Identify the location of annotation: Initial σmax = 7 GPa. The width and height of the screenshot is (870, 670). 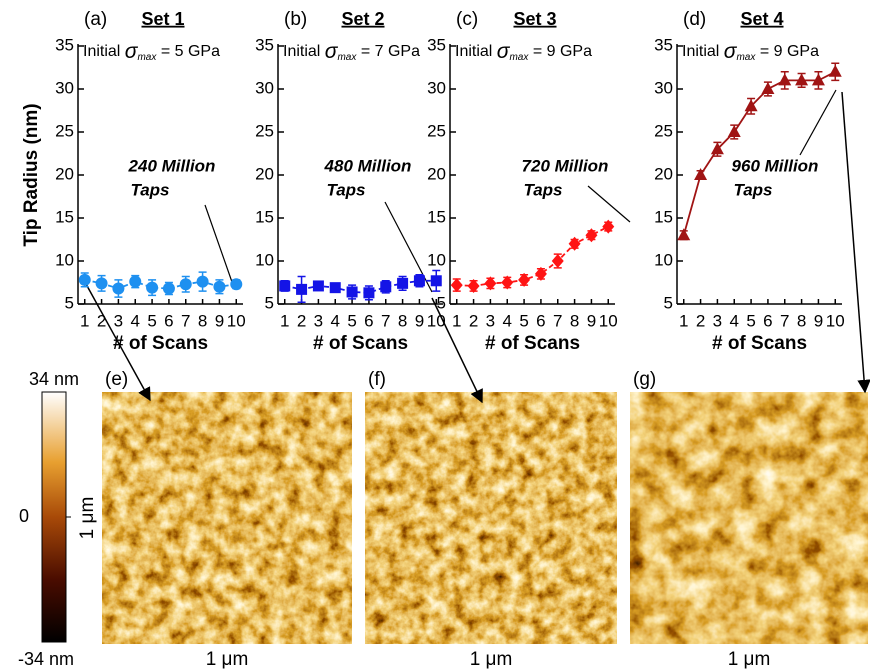
(351, 51).